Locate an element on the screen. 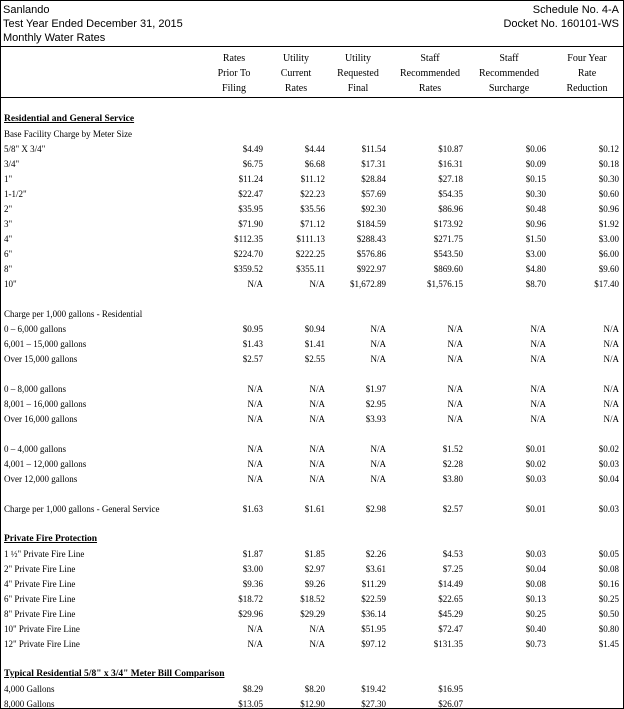  row-label: 3/4" is located at coordinates (12, 164).